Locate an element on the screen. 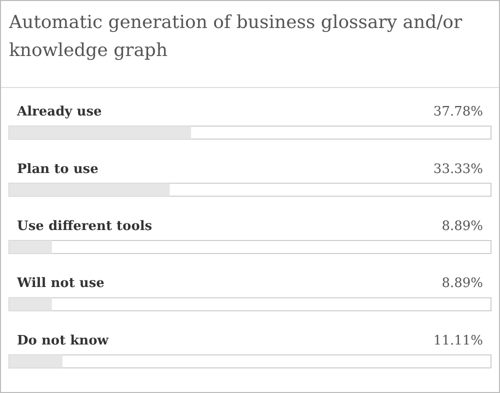  data-label: 33.33% is located at coordinates (458, 169).